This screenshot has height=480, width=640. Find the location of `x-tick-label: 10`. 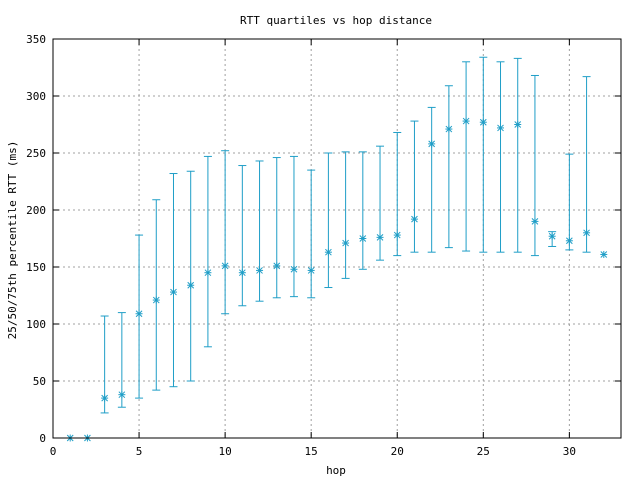

x-tick-label: 10 is located at coordinates (224, 451).